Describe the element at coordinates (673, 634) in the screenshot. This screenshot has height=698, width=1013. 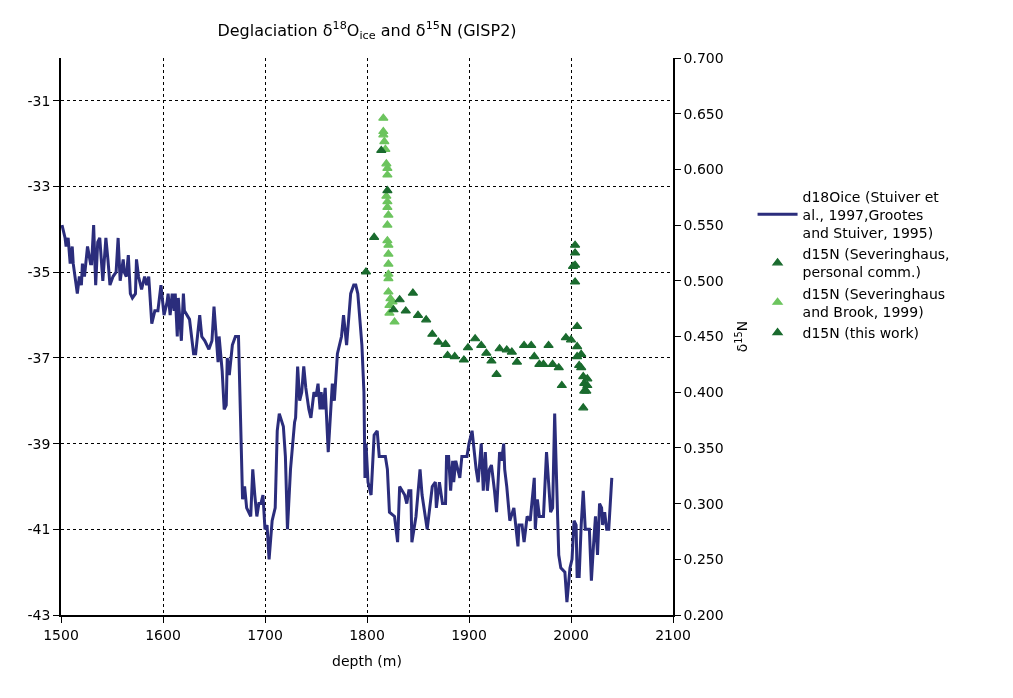
I see `x-tick-label: 2100` at that location.